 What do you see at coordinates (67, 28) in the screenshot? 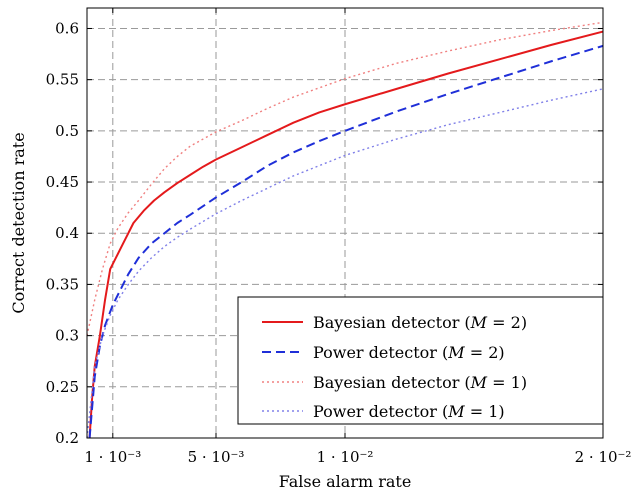
I see `y-tick-label: 0.6` at bounding box center [67, 28].